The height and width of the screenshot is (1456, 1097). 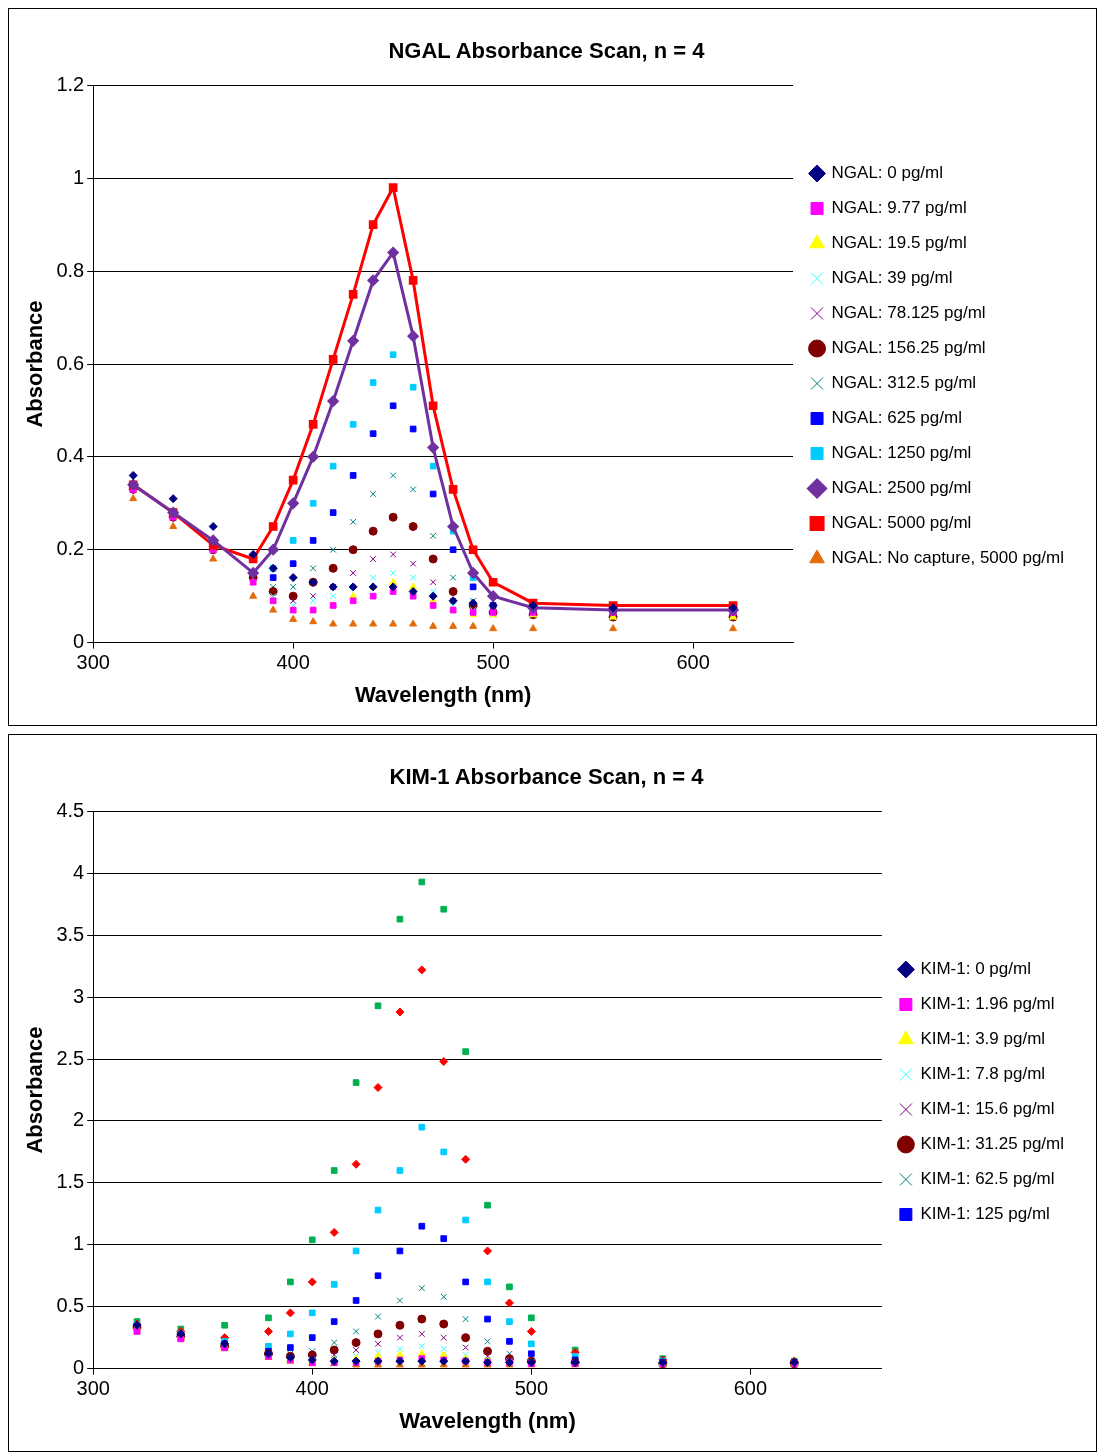 I want to click on legend-label: NGAL: 625 pg/ml, so click(x=896, y=418).